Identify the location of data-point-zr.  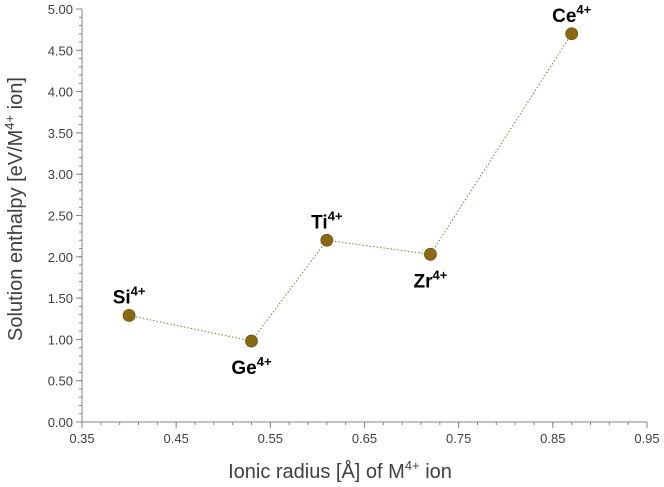
(430, 254).